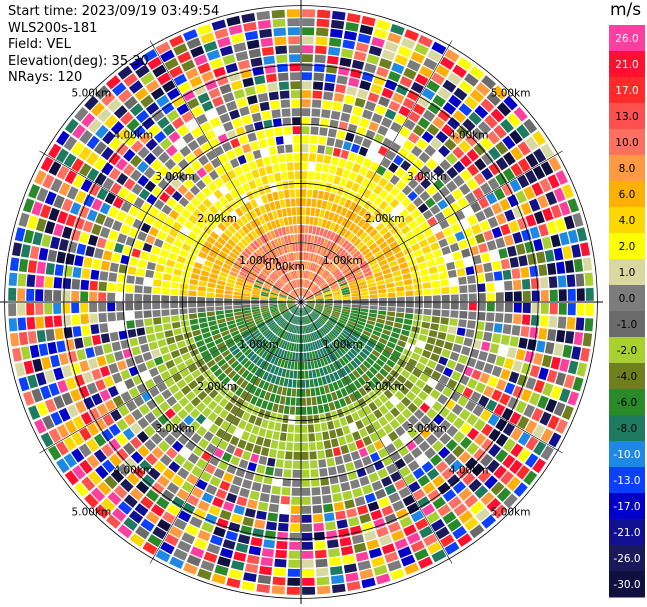 This screenshot has height=607, width=647. Describe the element at coordinates (627, 142) in the screenshot. I see `colorbar-swatch` at that location.